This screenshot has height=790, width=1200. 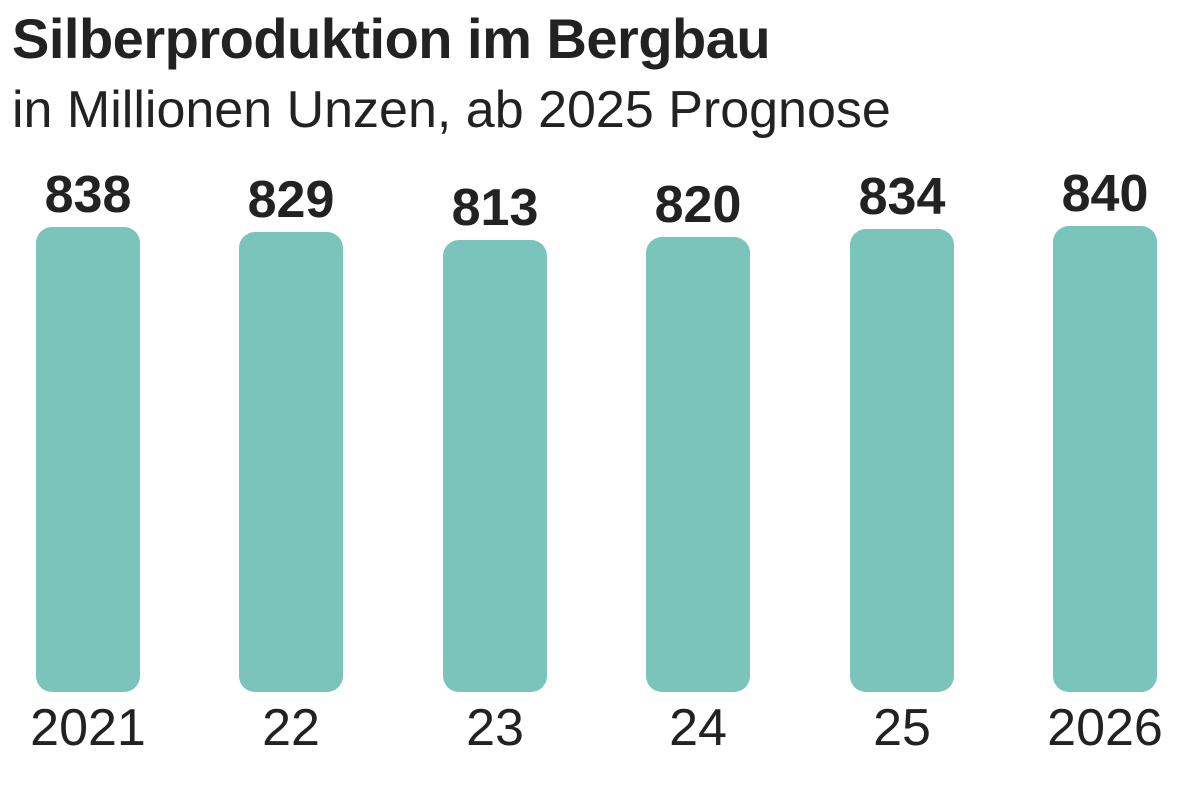 What do you see at coordinates (698, 204) in the screenshot?
I see `value-label: 820` at bounding box center [698, 204].